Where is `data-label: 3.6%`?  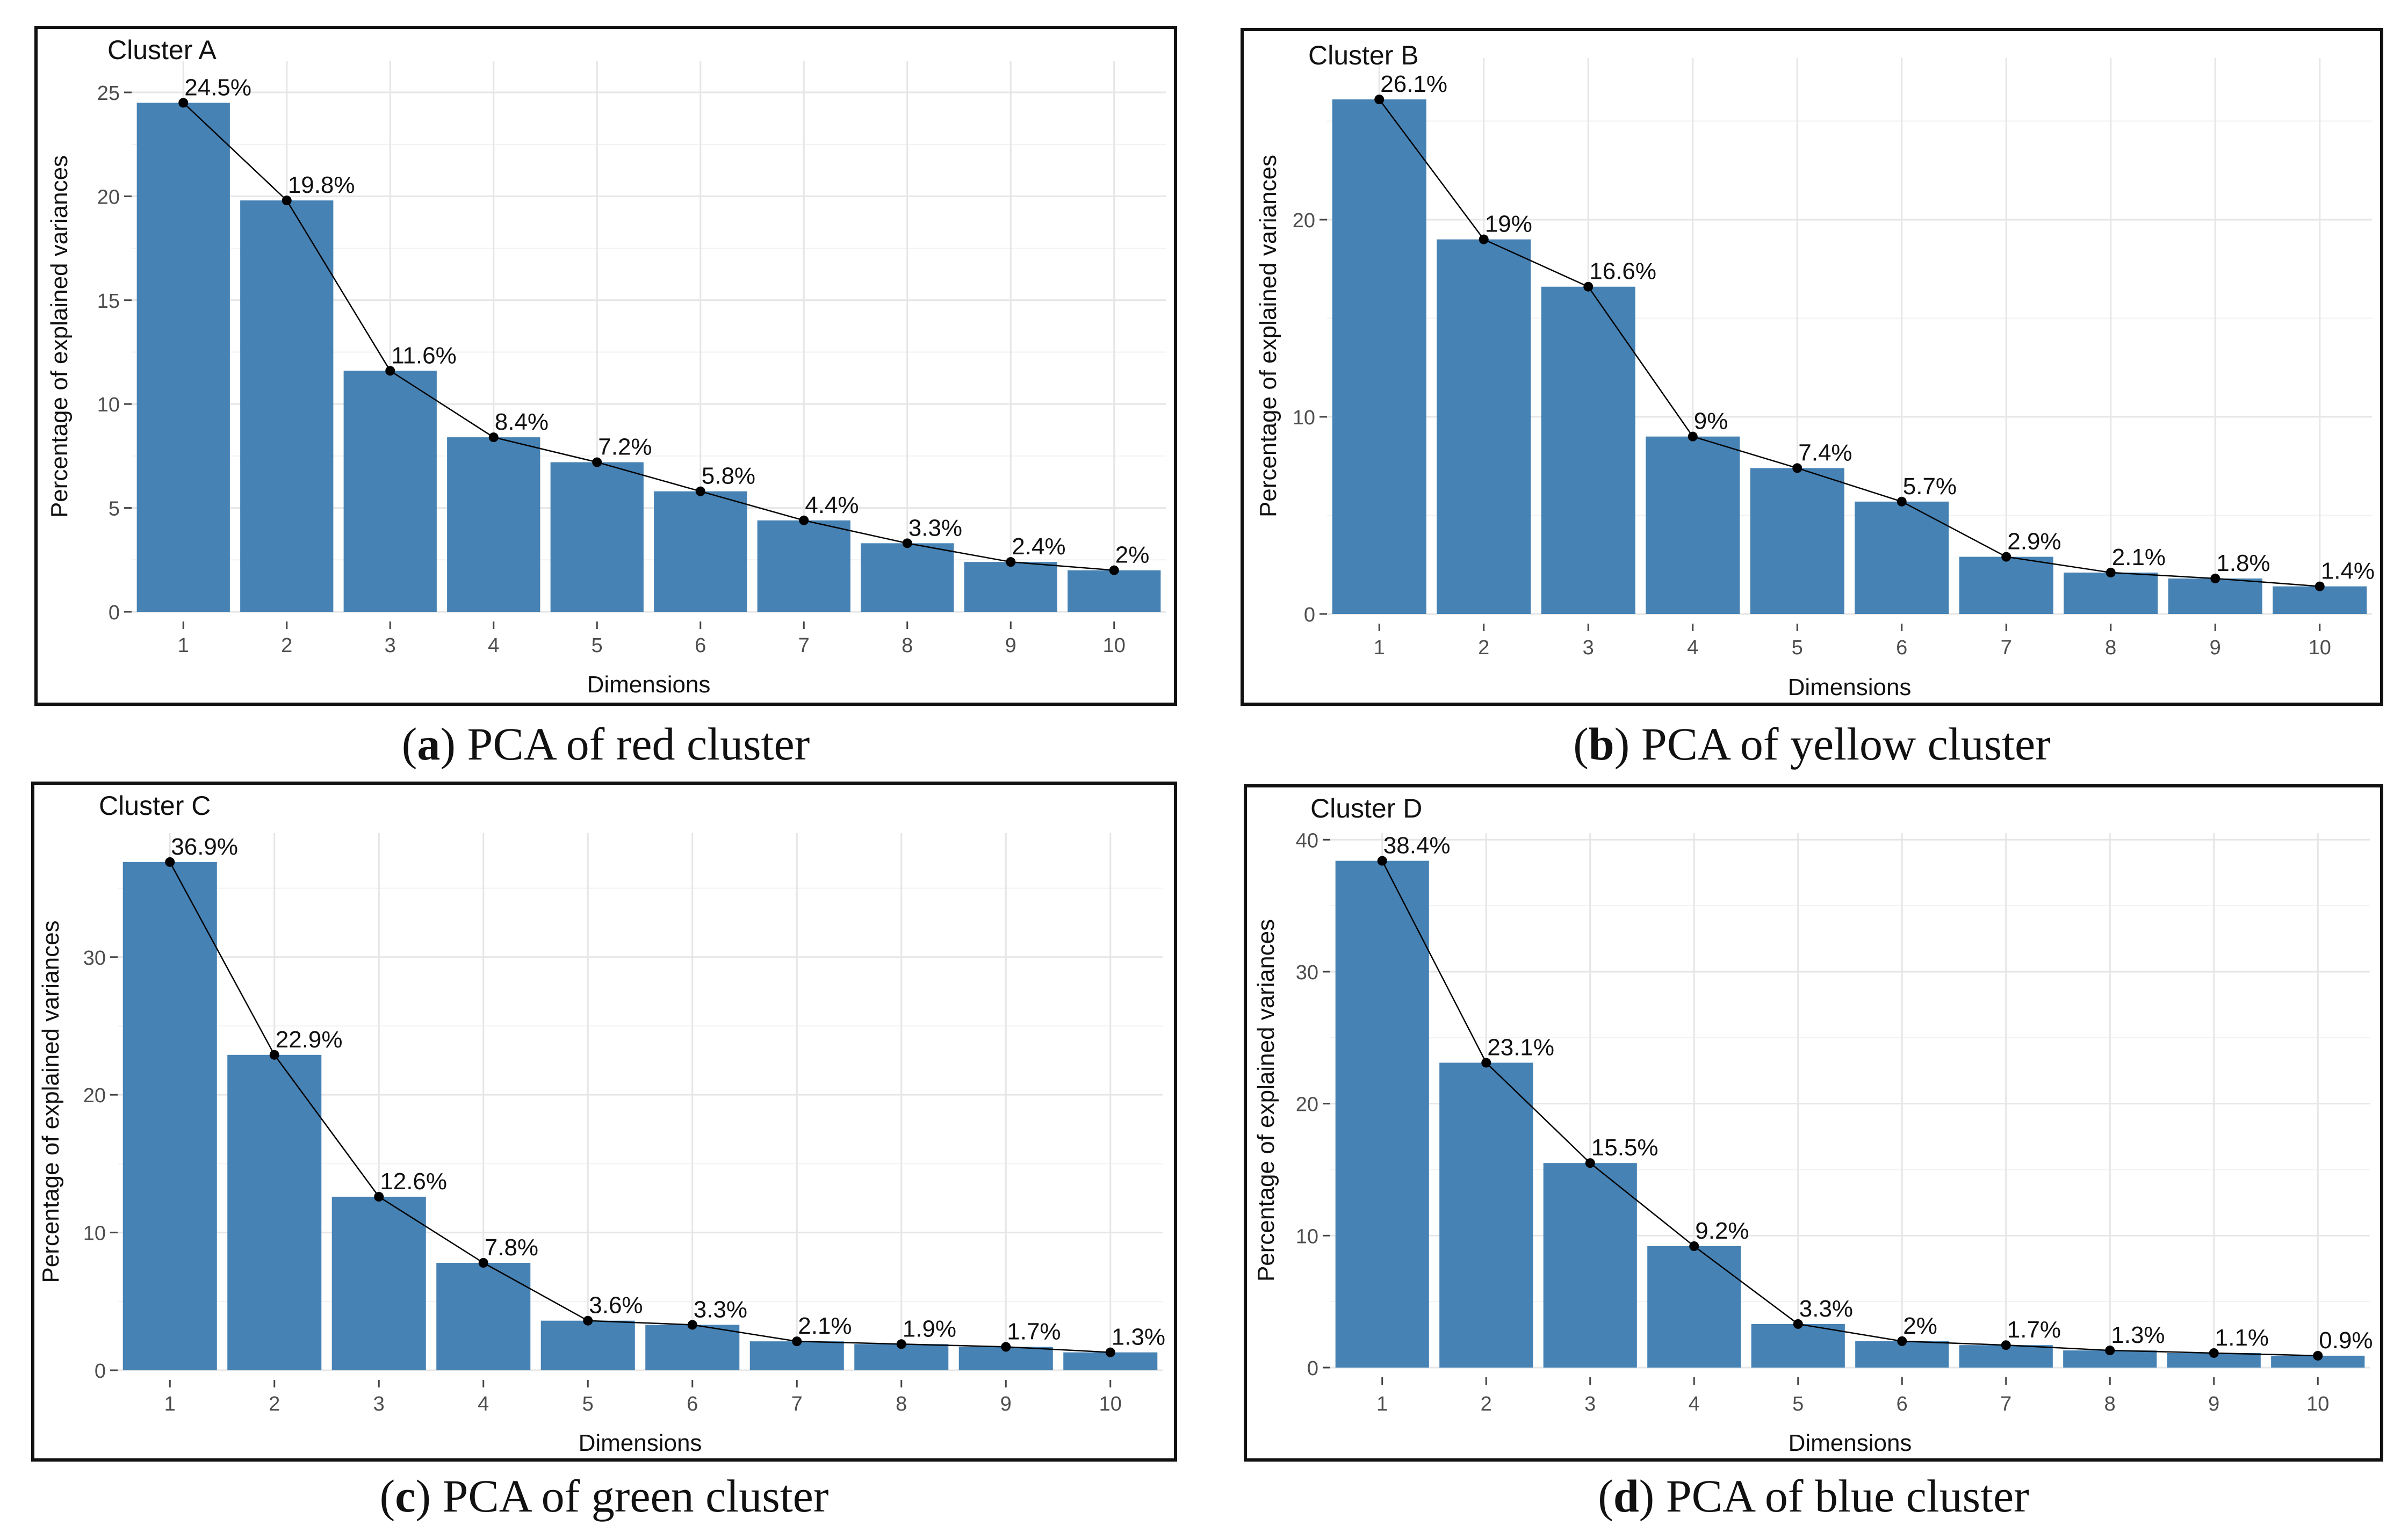
data-label: 3.6% is located at coordinates (616, 1305).